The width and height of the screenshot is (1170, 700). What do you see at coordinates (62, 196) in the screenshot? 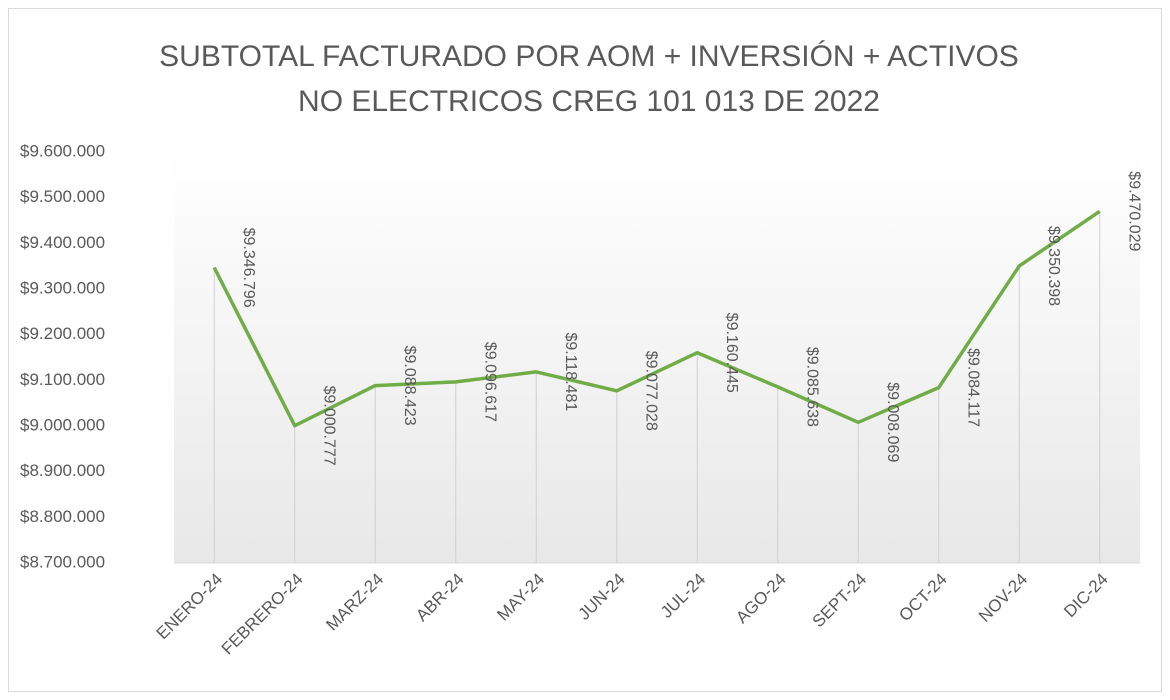
I see `y-tick-label: $9.500.000` at bounding box center [62, 196].